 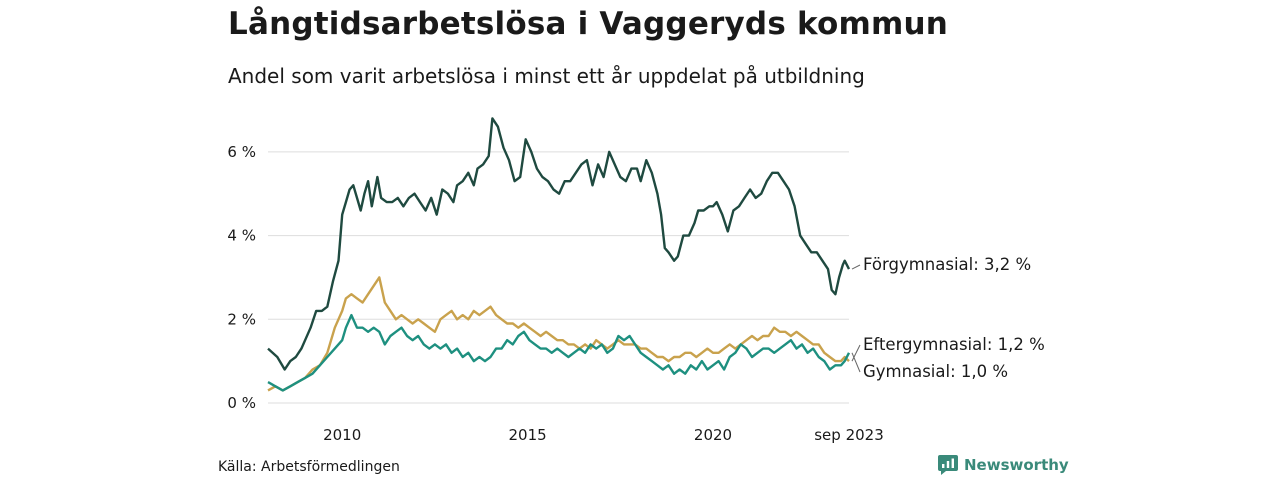 I want to click on y-tick-label: 0 %, so click(x=241, y=403).